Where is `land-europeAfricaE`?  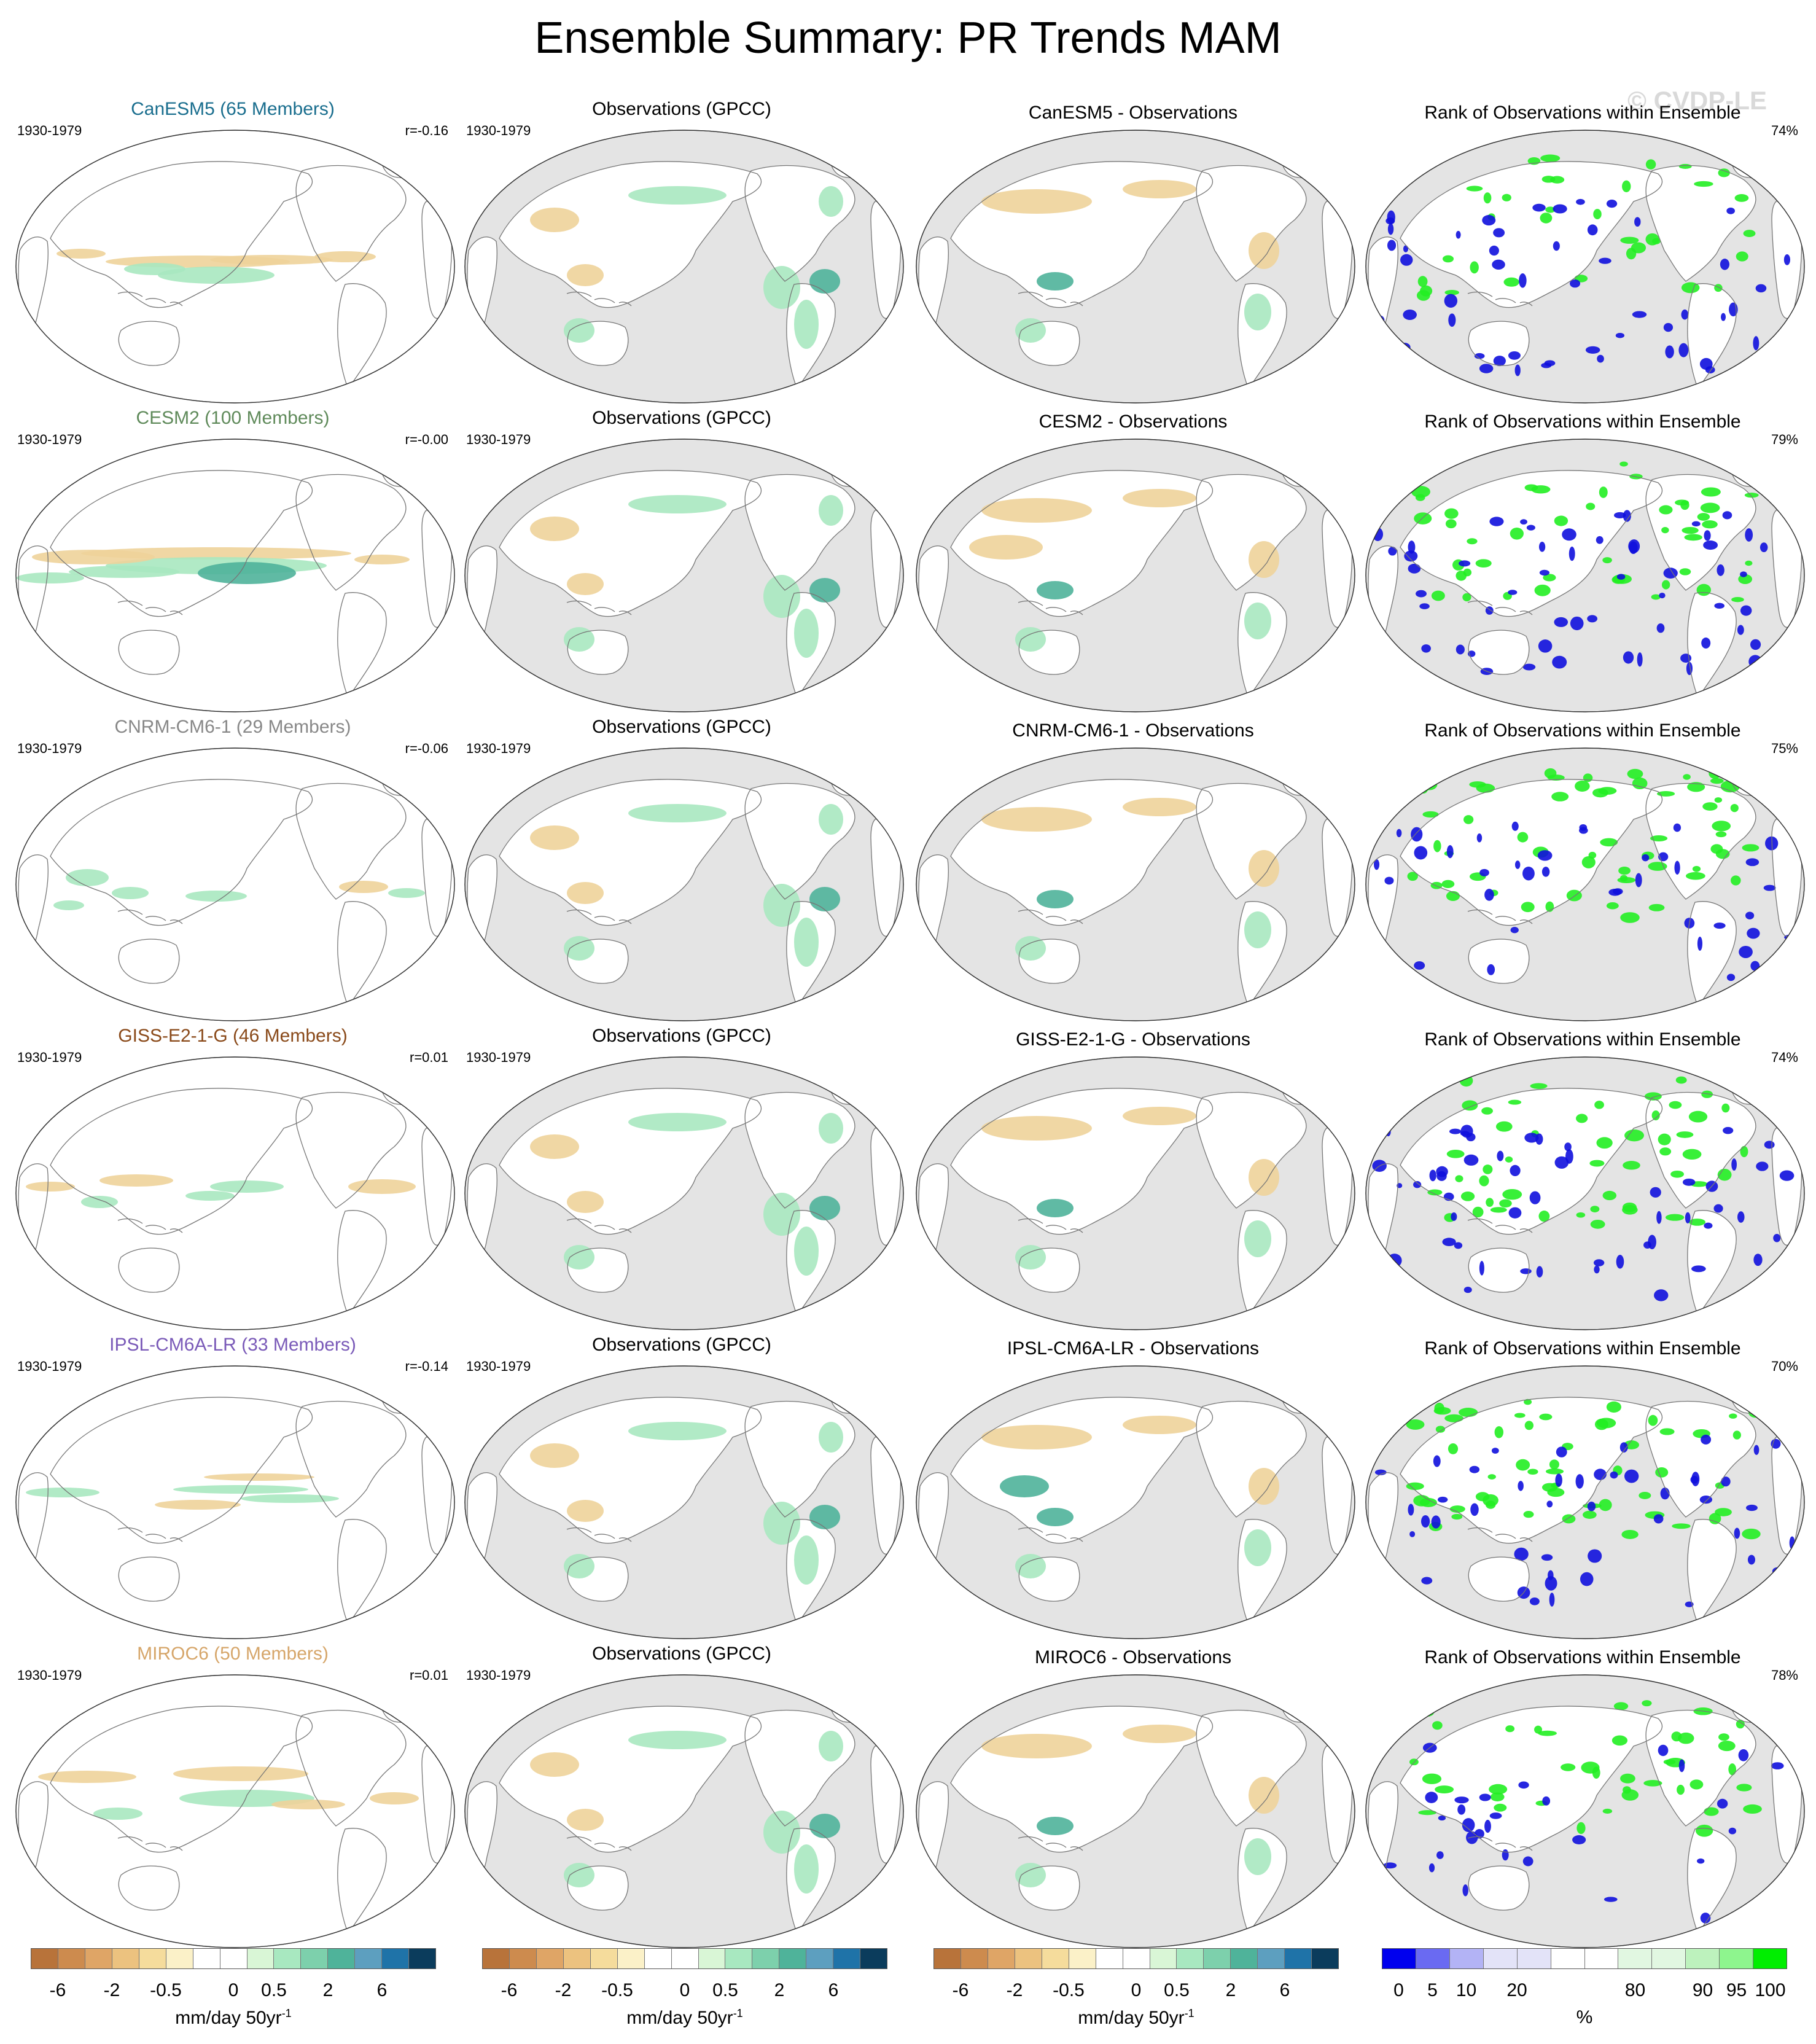
land-europeAfricaE is located at coordinates (886, 260).